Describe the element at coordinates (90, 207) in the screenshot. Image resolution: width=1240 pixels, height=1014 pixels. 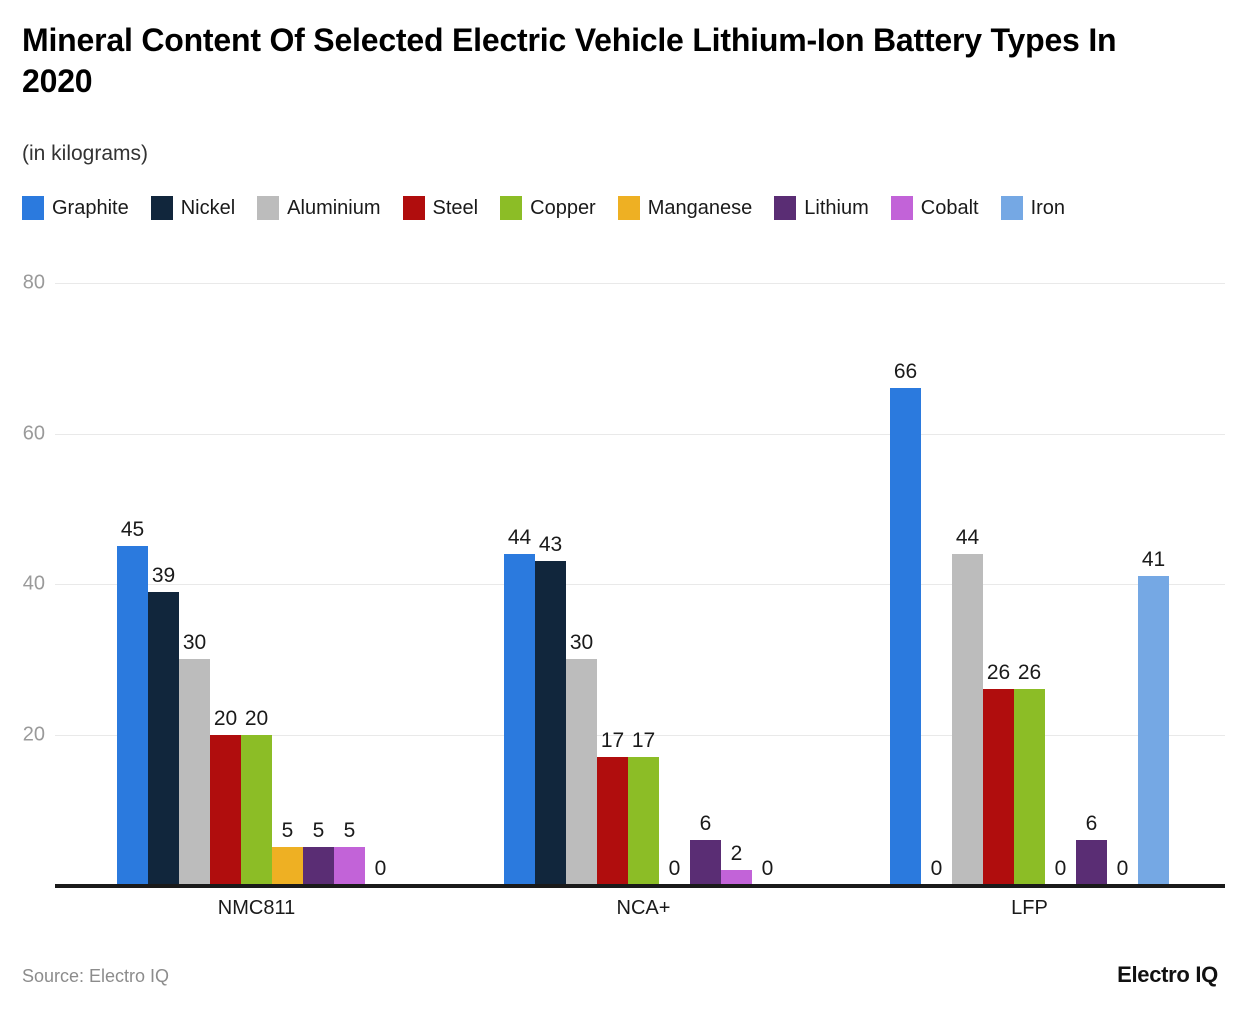
I see `legend-item-label: Graphite` at that location.